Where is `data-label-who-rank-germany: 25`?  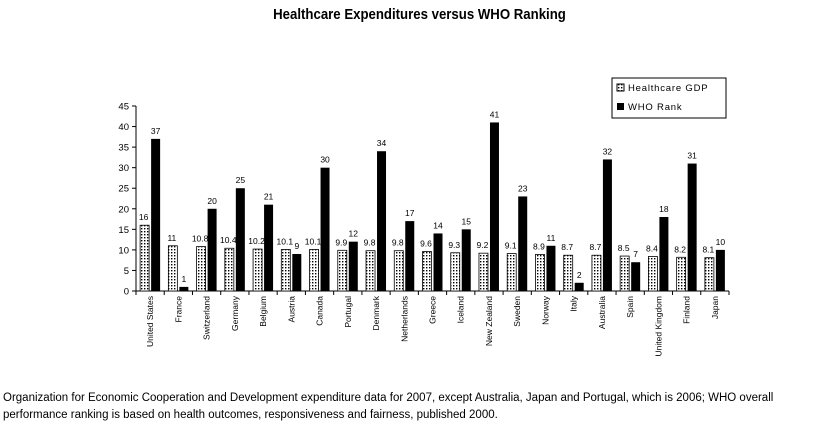
data-label-who-rank-germany: 25 is located at coordinates (241, 180).